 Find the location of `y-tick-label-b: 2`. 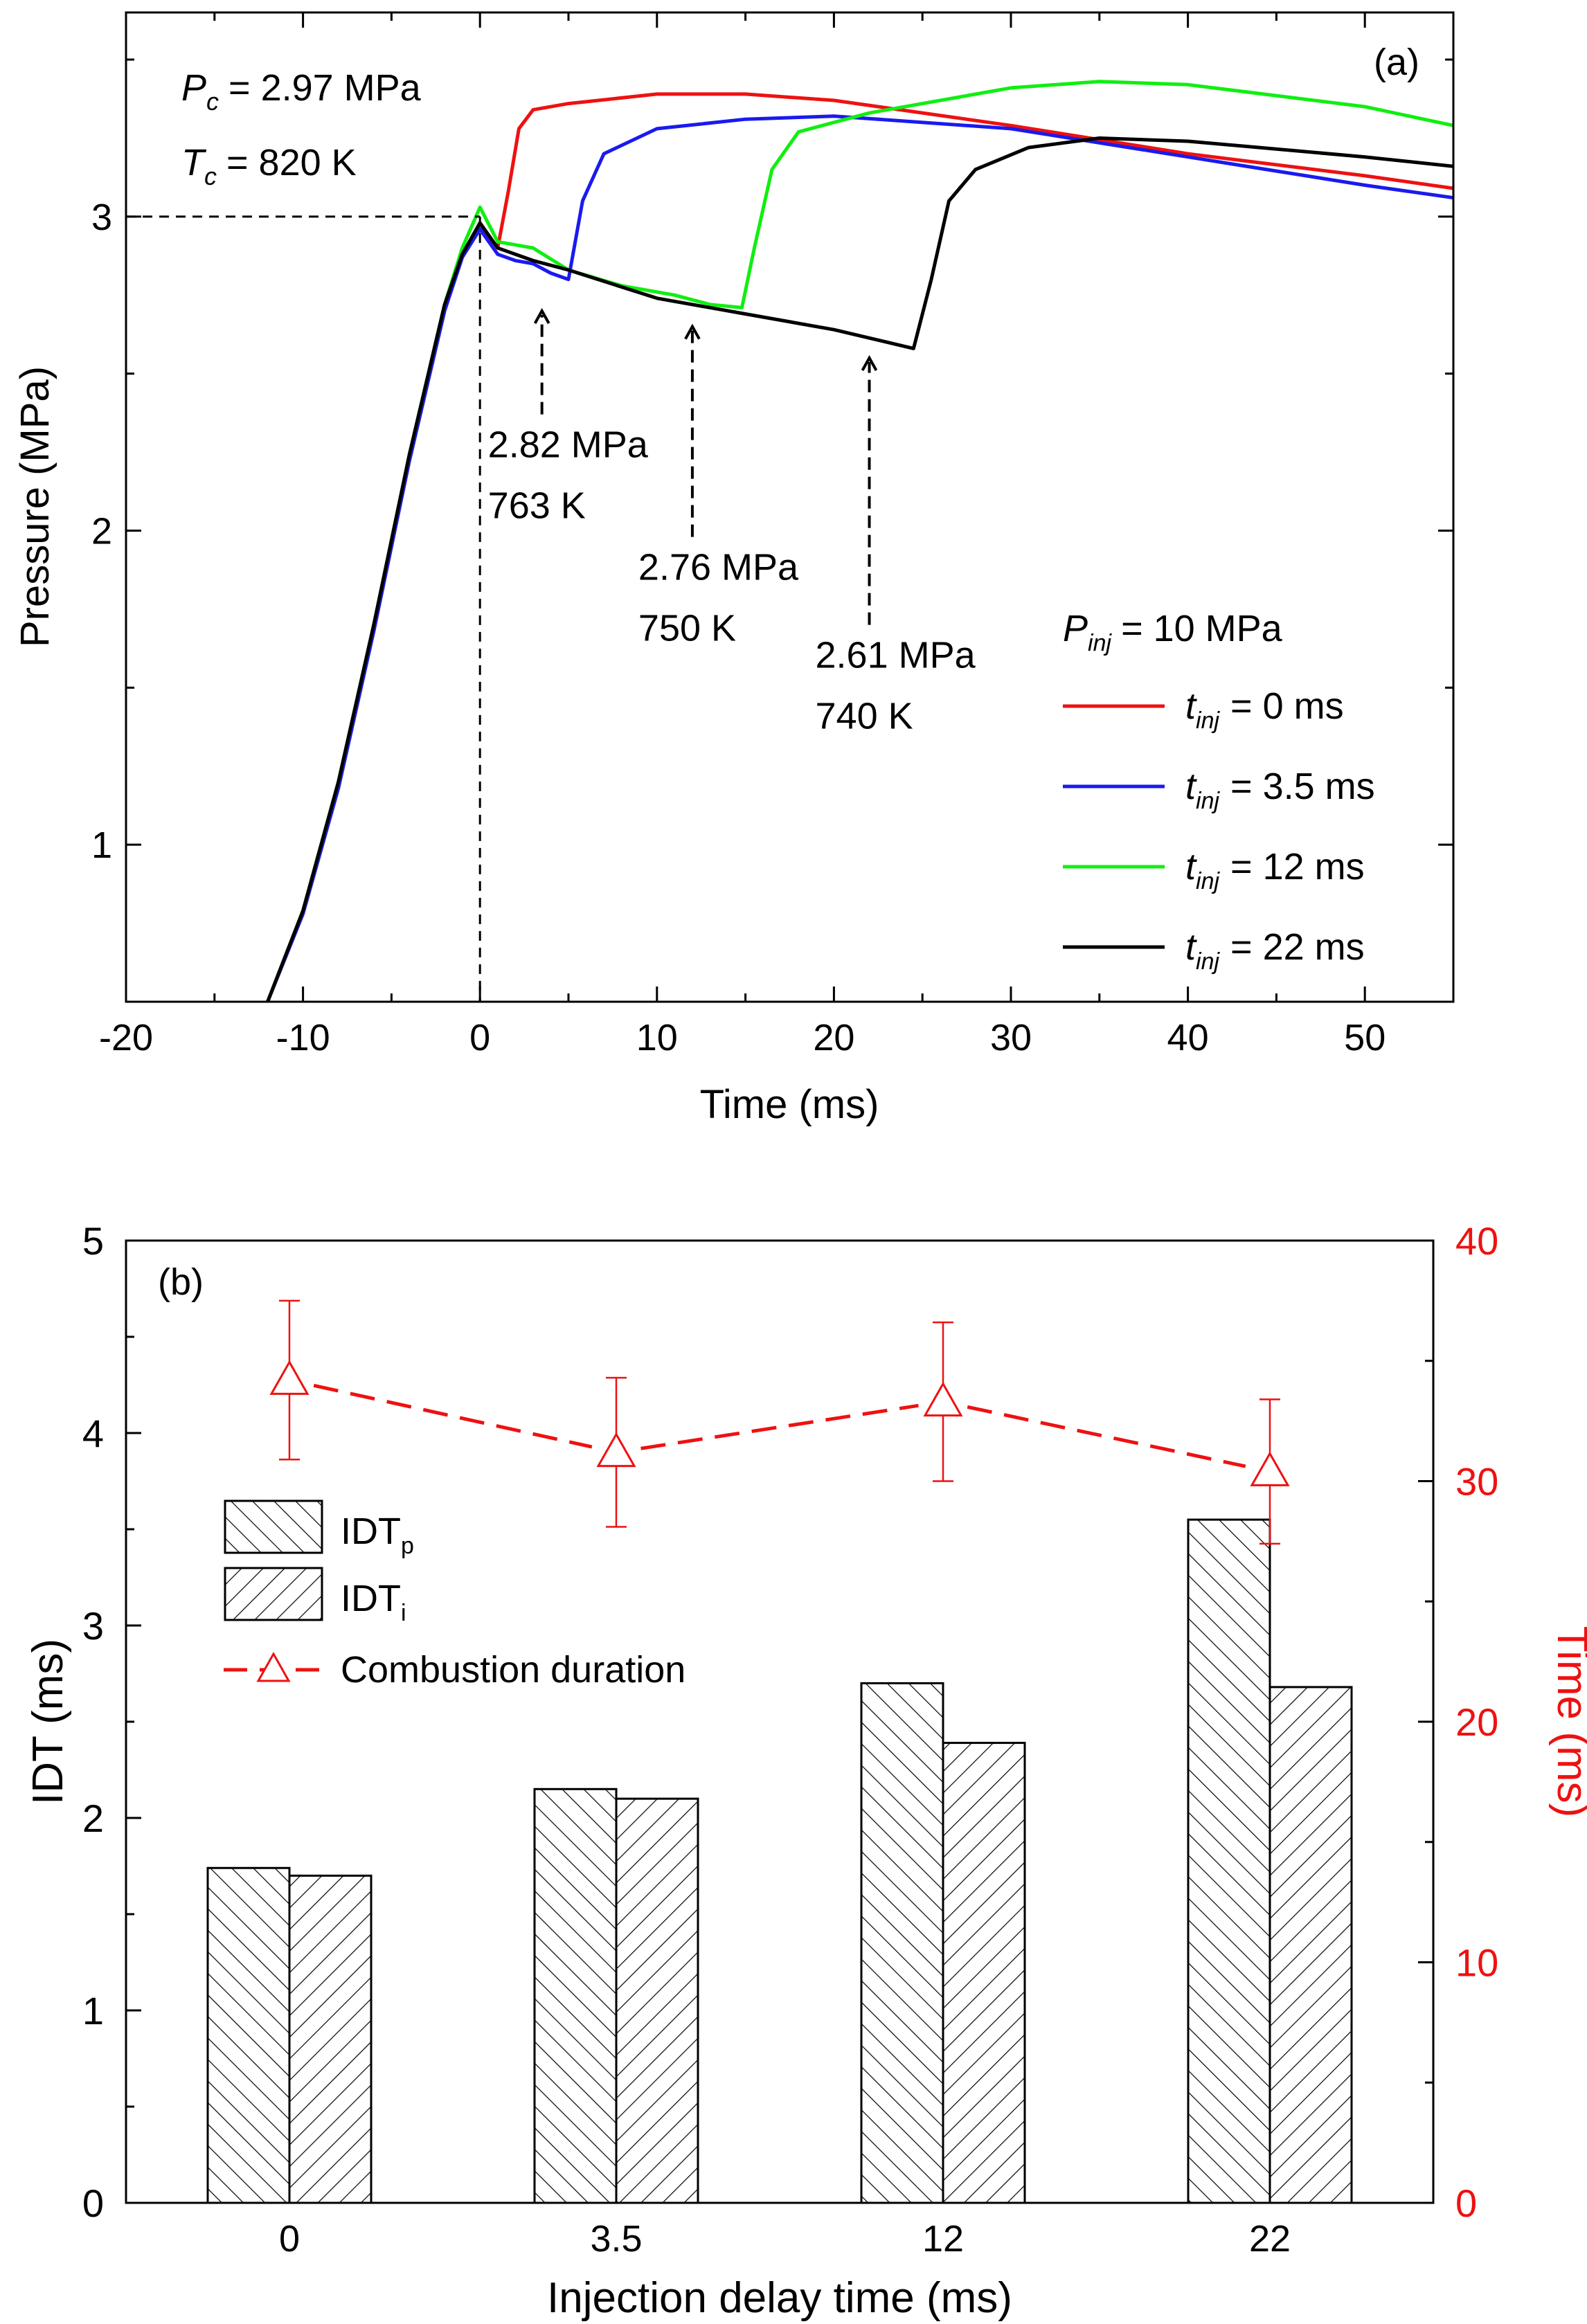

y-tick-label-b: 2 is located at coordinates (93, 1818).